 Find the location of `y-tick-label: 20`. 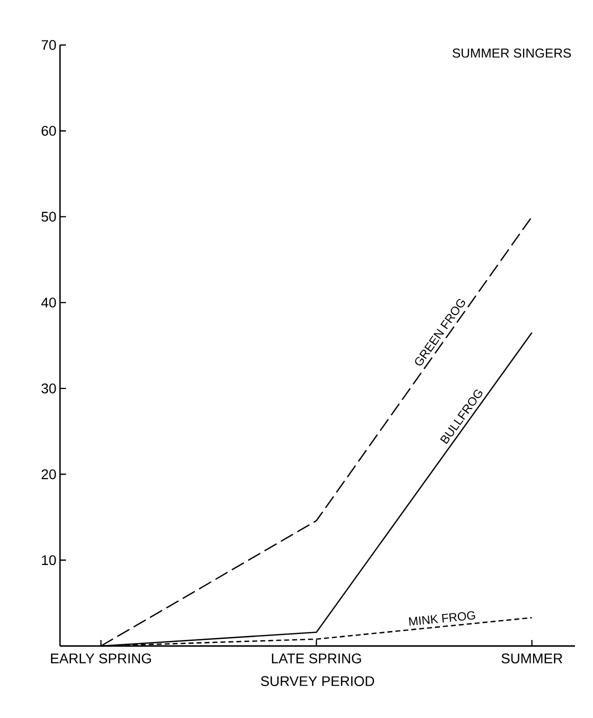

y-tick-label: 20 is located at coordinates (49, 474).